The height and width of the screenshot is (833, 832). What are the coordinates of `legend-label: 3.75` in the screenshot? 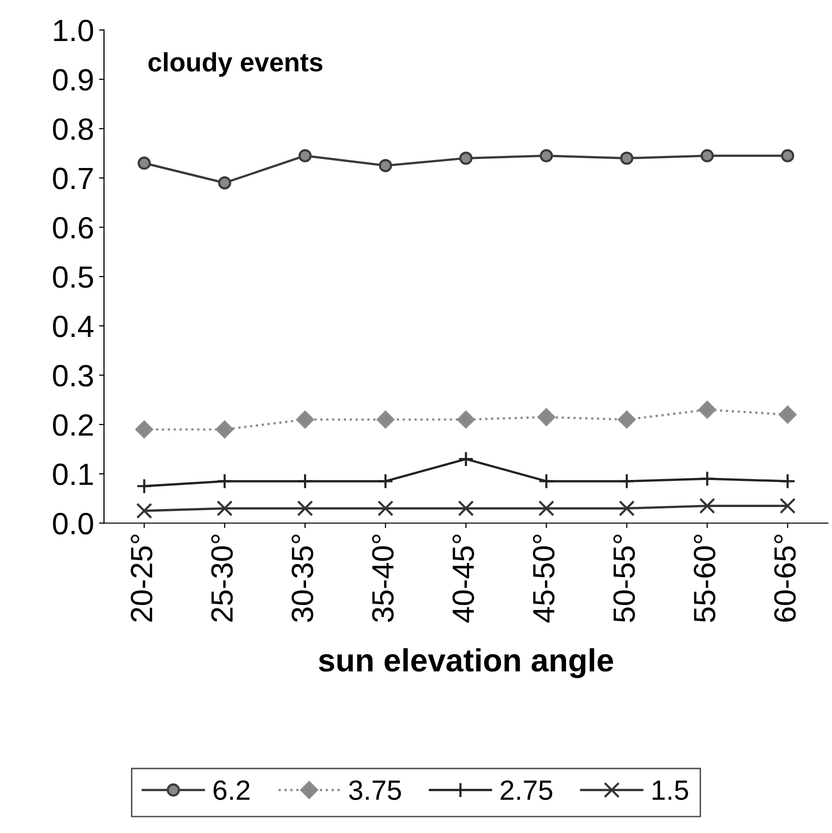 It's located at (375, 790).